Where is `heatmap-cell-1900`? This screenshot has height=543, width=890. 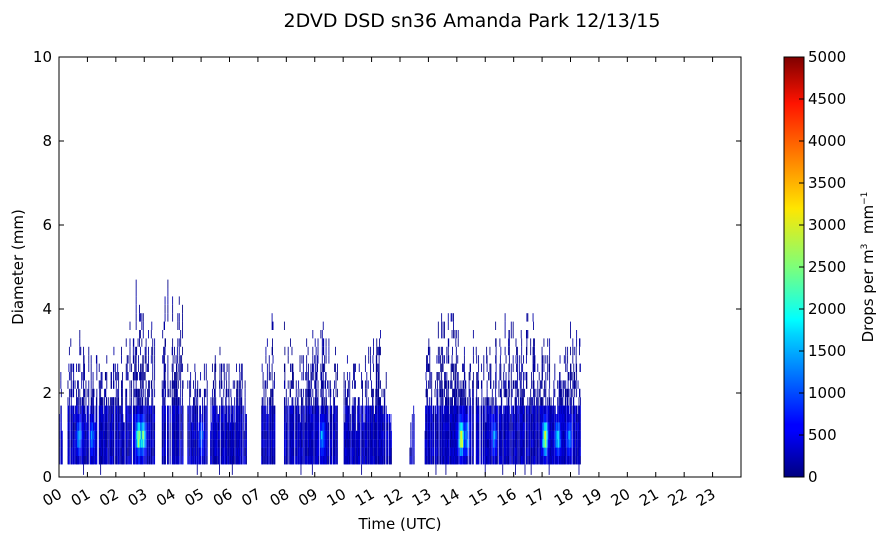 heatmap-cell-1900 is located at coordinates (215, 367).